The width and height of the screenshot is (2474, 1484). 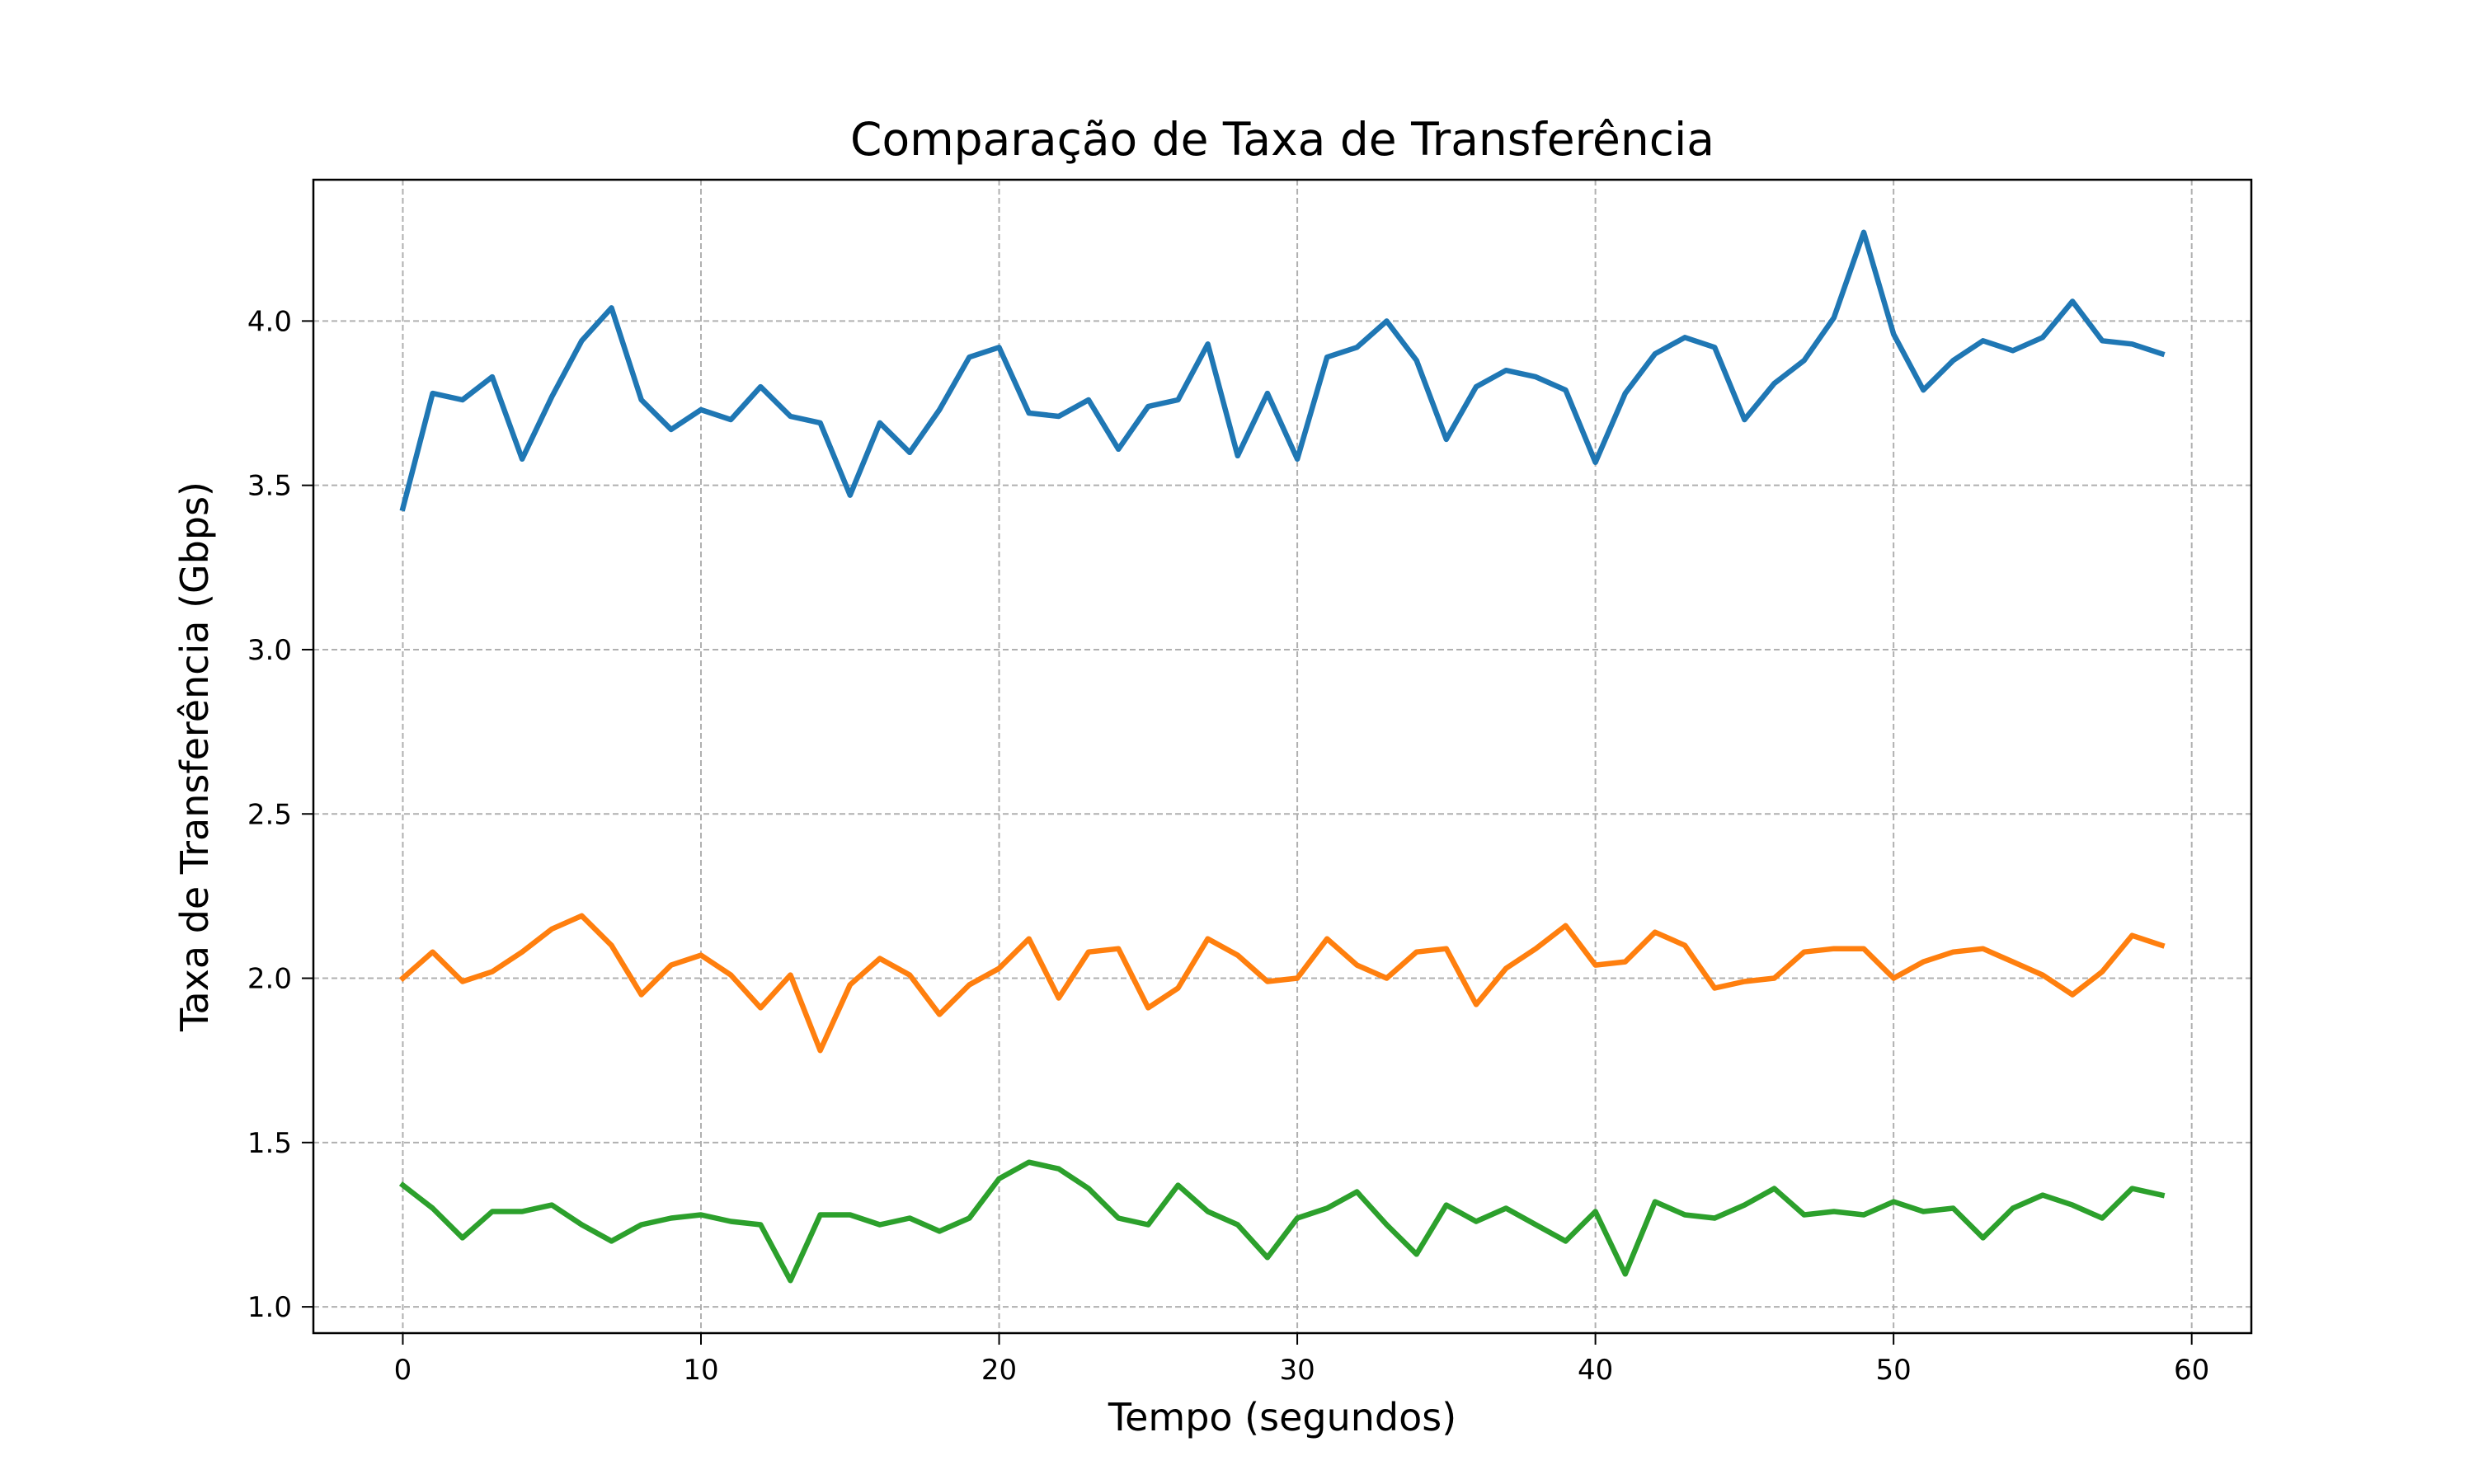 What do you see at coordinates (999, 1370) in the screenshot?
I see `x-tick-label: 20` at bounding box center [999, 1370].